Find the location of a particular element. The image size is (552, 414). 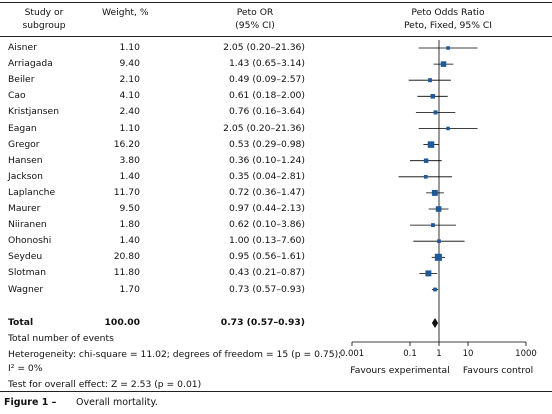

study-or-ci: 0.35 (0.04–2.81) is located at coordinates (266, 176).